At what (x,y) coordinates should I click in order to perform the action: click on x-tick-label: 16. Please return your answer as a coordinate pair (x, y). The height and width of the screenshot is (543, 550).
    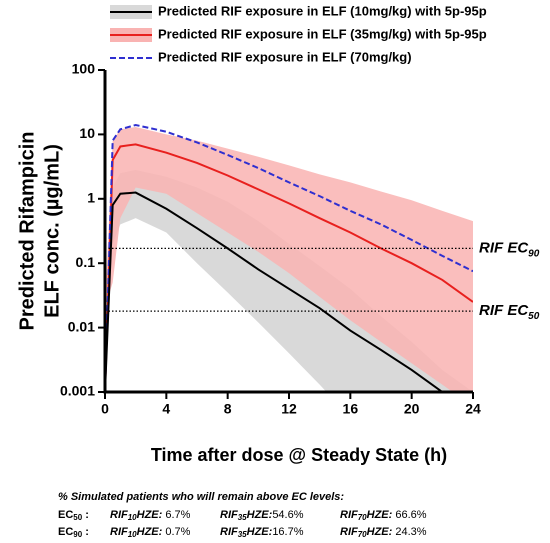
    Looking at the image, I should click on (351, 409).